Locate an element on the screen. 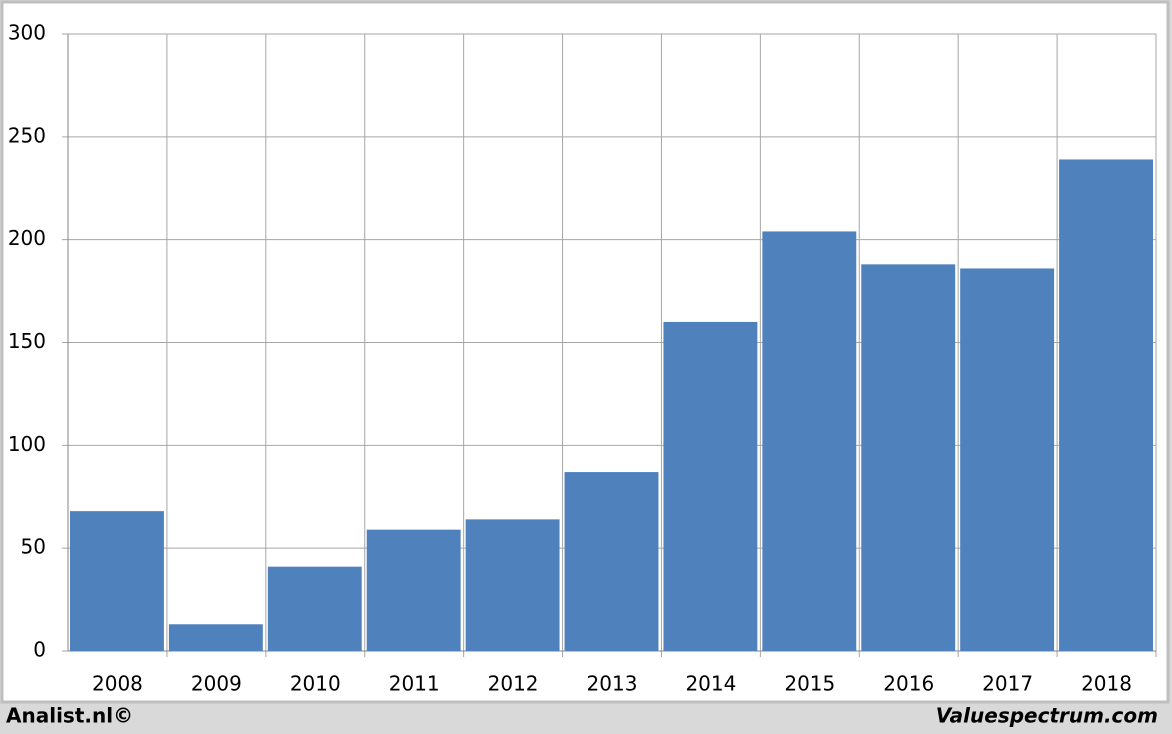 The image size is (1172, 734). x-tick-label: 2018 is located at coordinates (1106, 684).